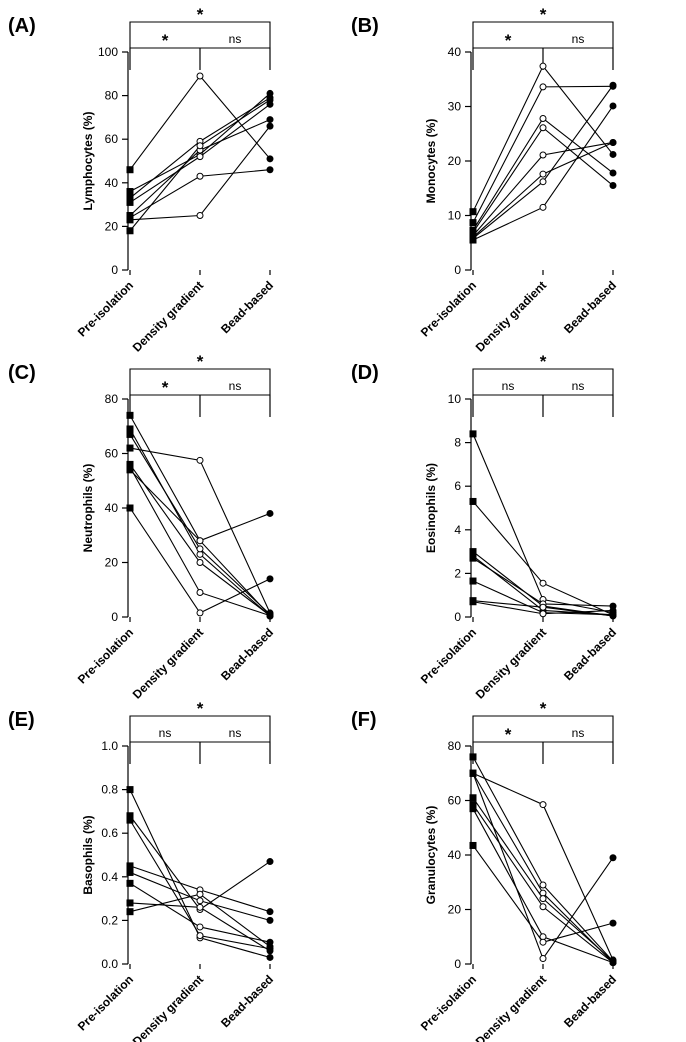 The width and height of the screenshot is (686, 1042). Describe the element at coordinates (108, 52) in the screenshot. I see `y-tick-label: 100` at that location.